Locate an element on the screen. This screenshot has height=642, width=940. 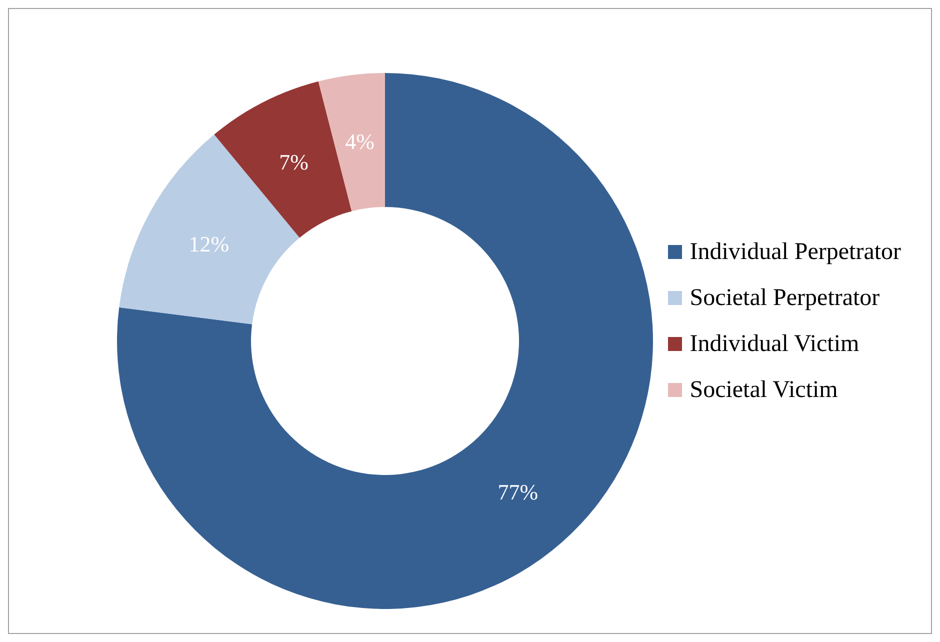
donut-slice is located at coordinates (351, 142).